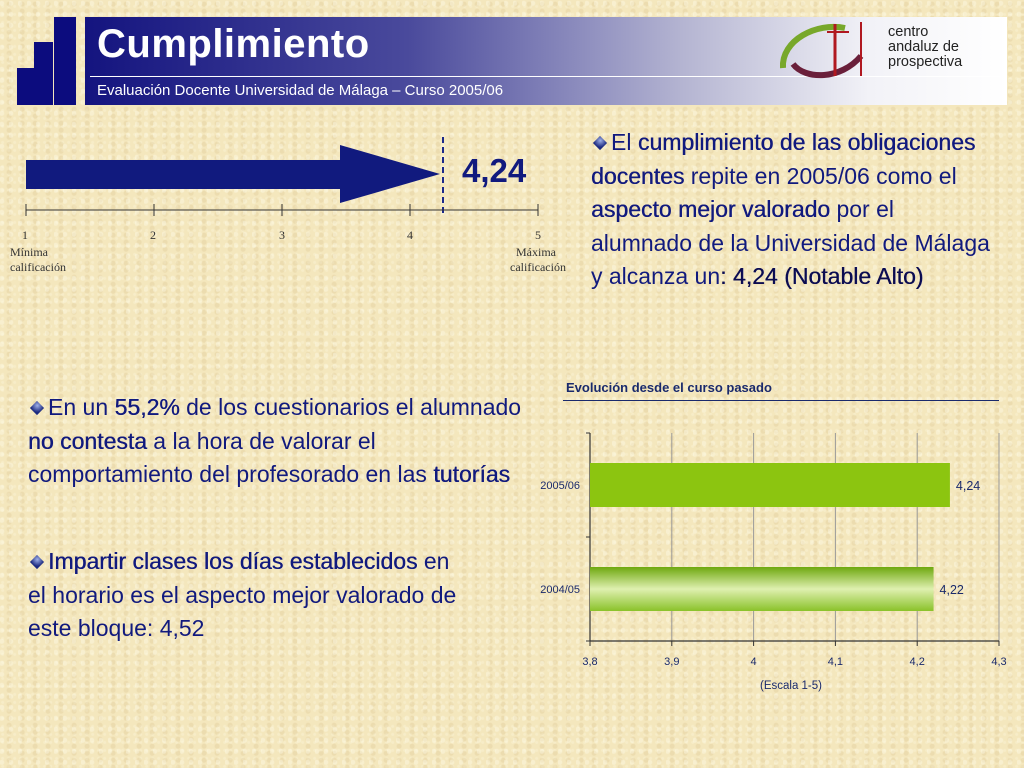  What do you see at coordinates (560, 590) in the screenshot?
I see `chart-category-label: 2004/05` at bounding box center [560, 590].